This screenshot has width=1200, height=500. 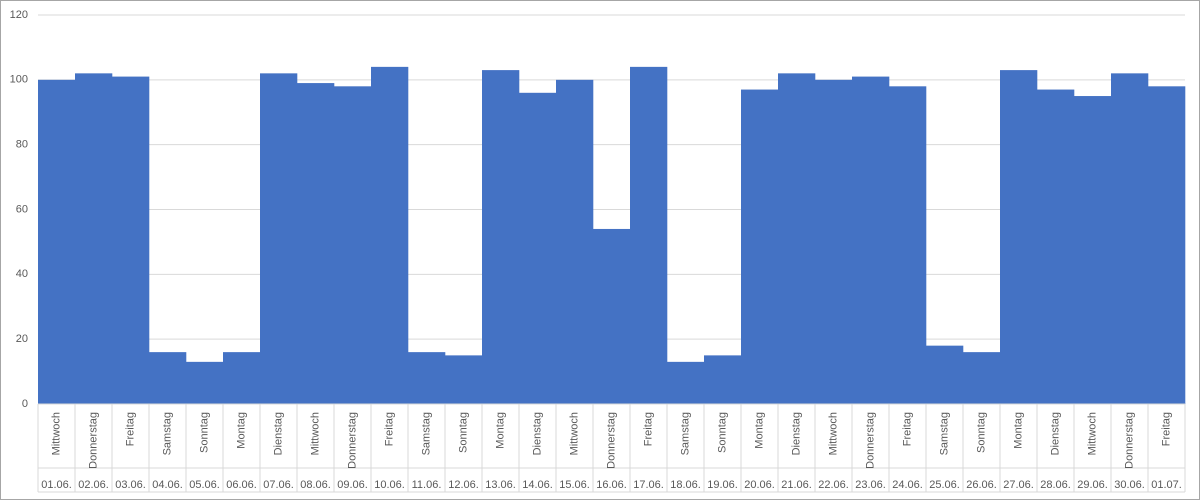 I want to click on x-tick-label: 13.06., so click(x=500, y=485).